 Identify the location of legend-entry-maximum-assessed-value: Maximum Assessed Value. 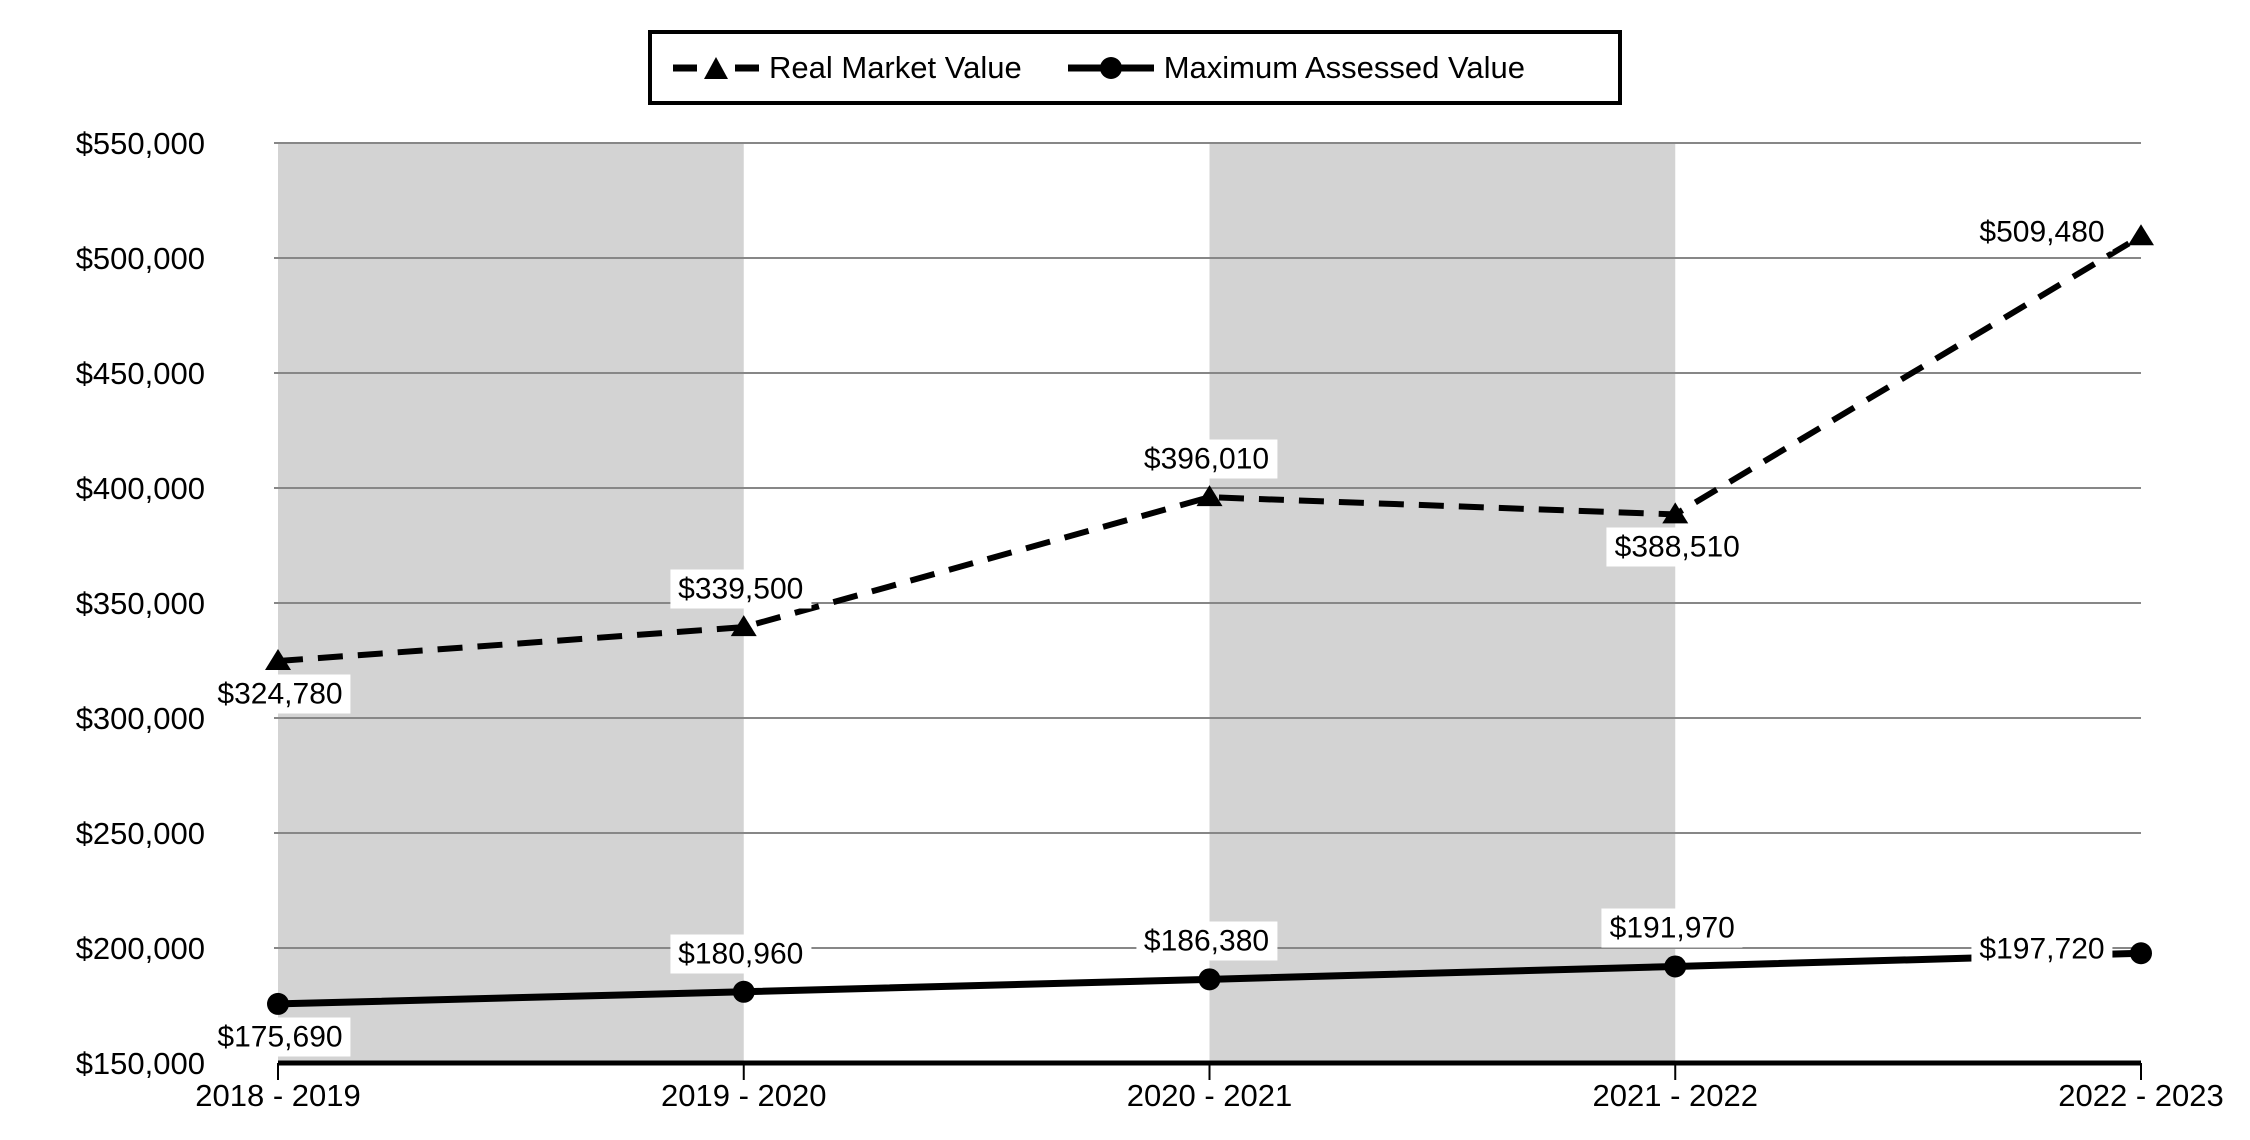
(1296, 67).